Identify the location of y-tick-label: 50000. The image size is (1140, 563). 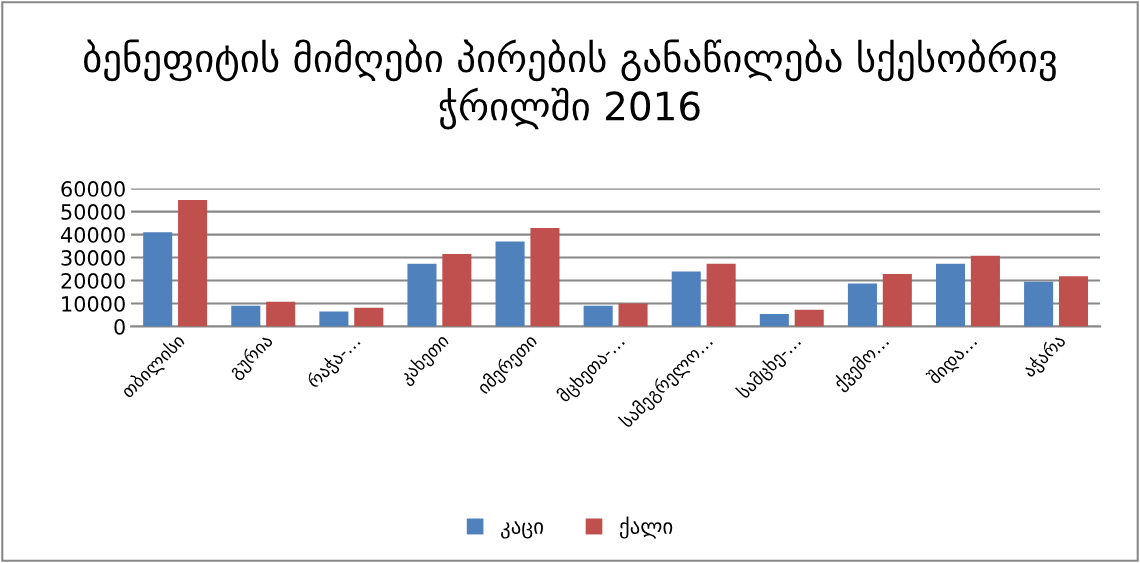
(93, 212).